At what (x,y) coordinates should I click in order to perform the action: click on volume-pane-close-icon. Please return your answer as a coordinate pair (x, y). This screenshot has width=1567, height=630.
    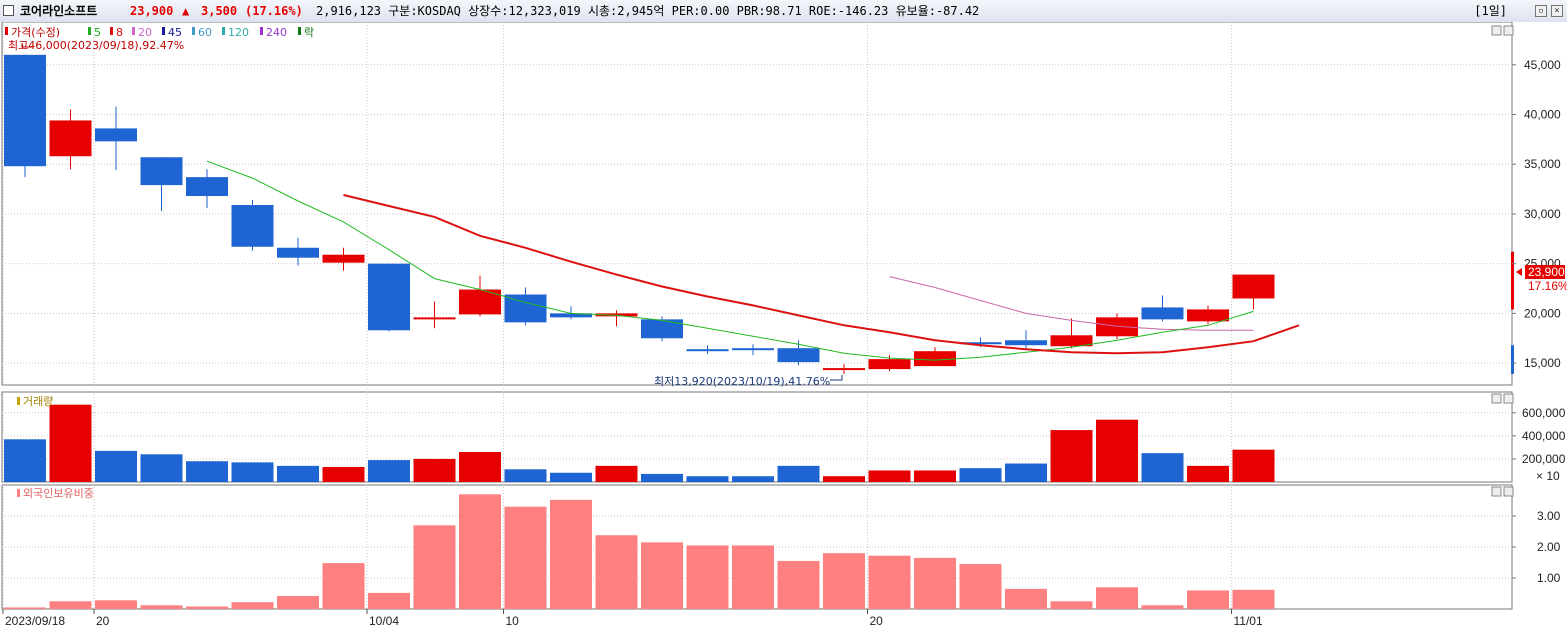
    Looking at the image, I should click on (1508, 398).